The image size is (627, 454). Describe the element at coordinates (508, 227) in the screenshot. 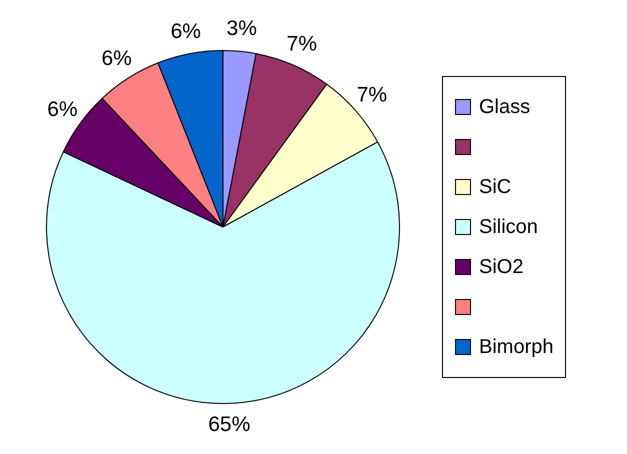

I see `legend-label: Silicon` at that location.